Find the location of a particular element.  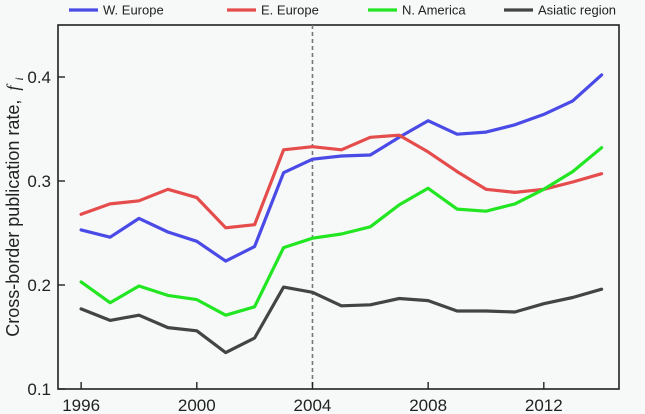

x-tick-label: 2008 is located at coordinates (428, 405).